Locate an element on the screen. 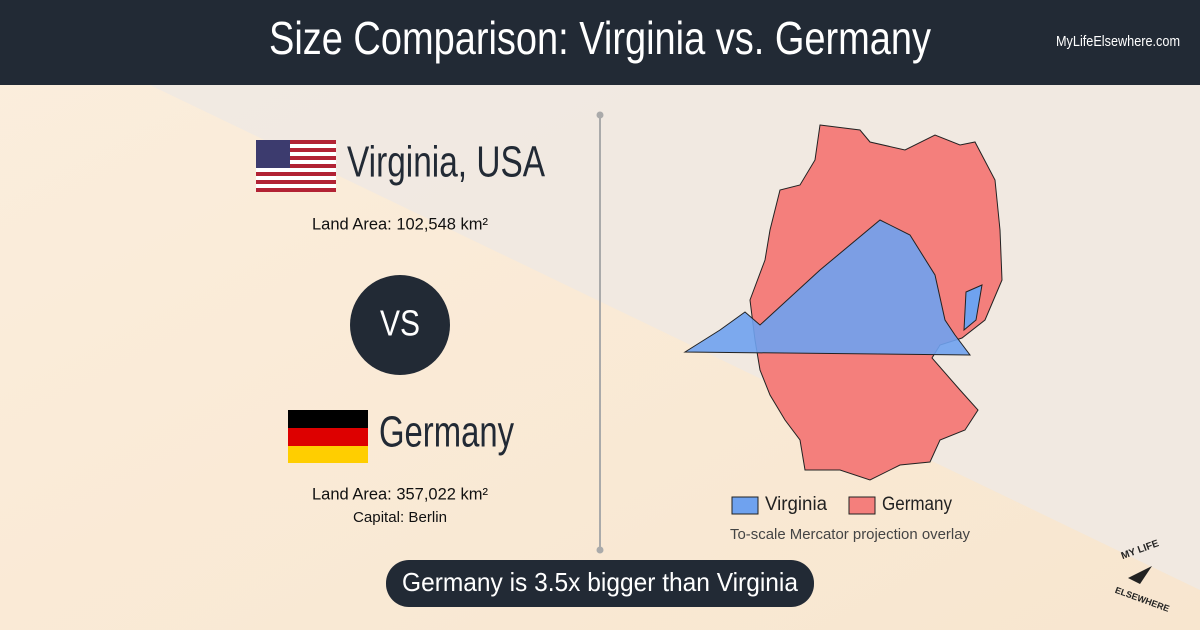 This screenshot has width=1200, height=630. land-area: Land Area: 102,548 km² is located at coordinates (400, 223).